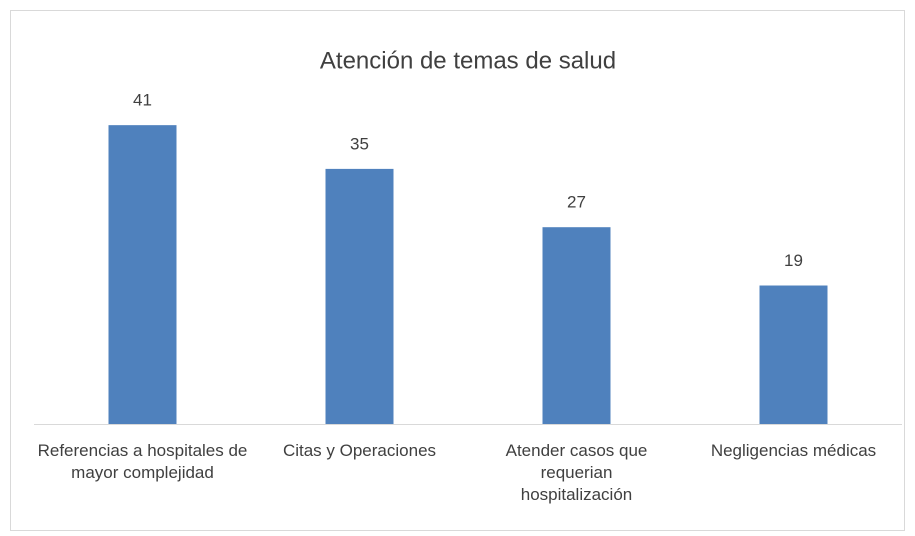 Image resolution: width=915 pixels, height=536 pixels. Describe the element at coordinates (793, 260) in the screenshot. I see `data-label: 19` at that location.